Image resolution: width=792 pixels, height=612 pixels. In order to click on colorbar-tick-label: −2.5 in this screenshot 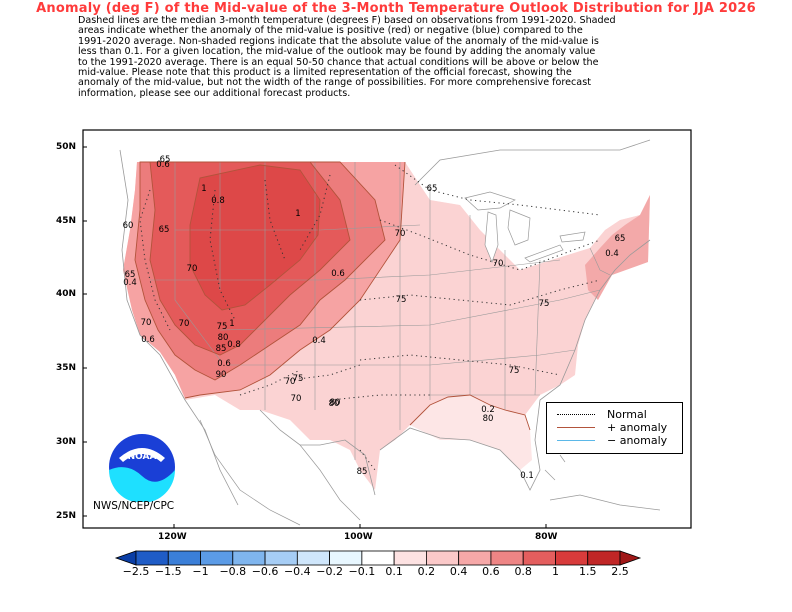, I will do `click(136, 571)`.